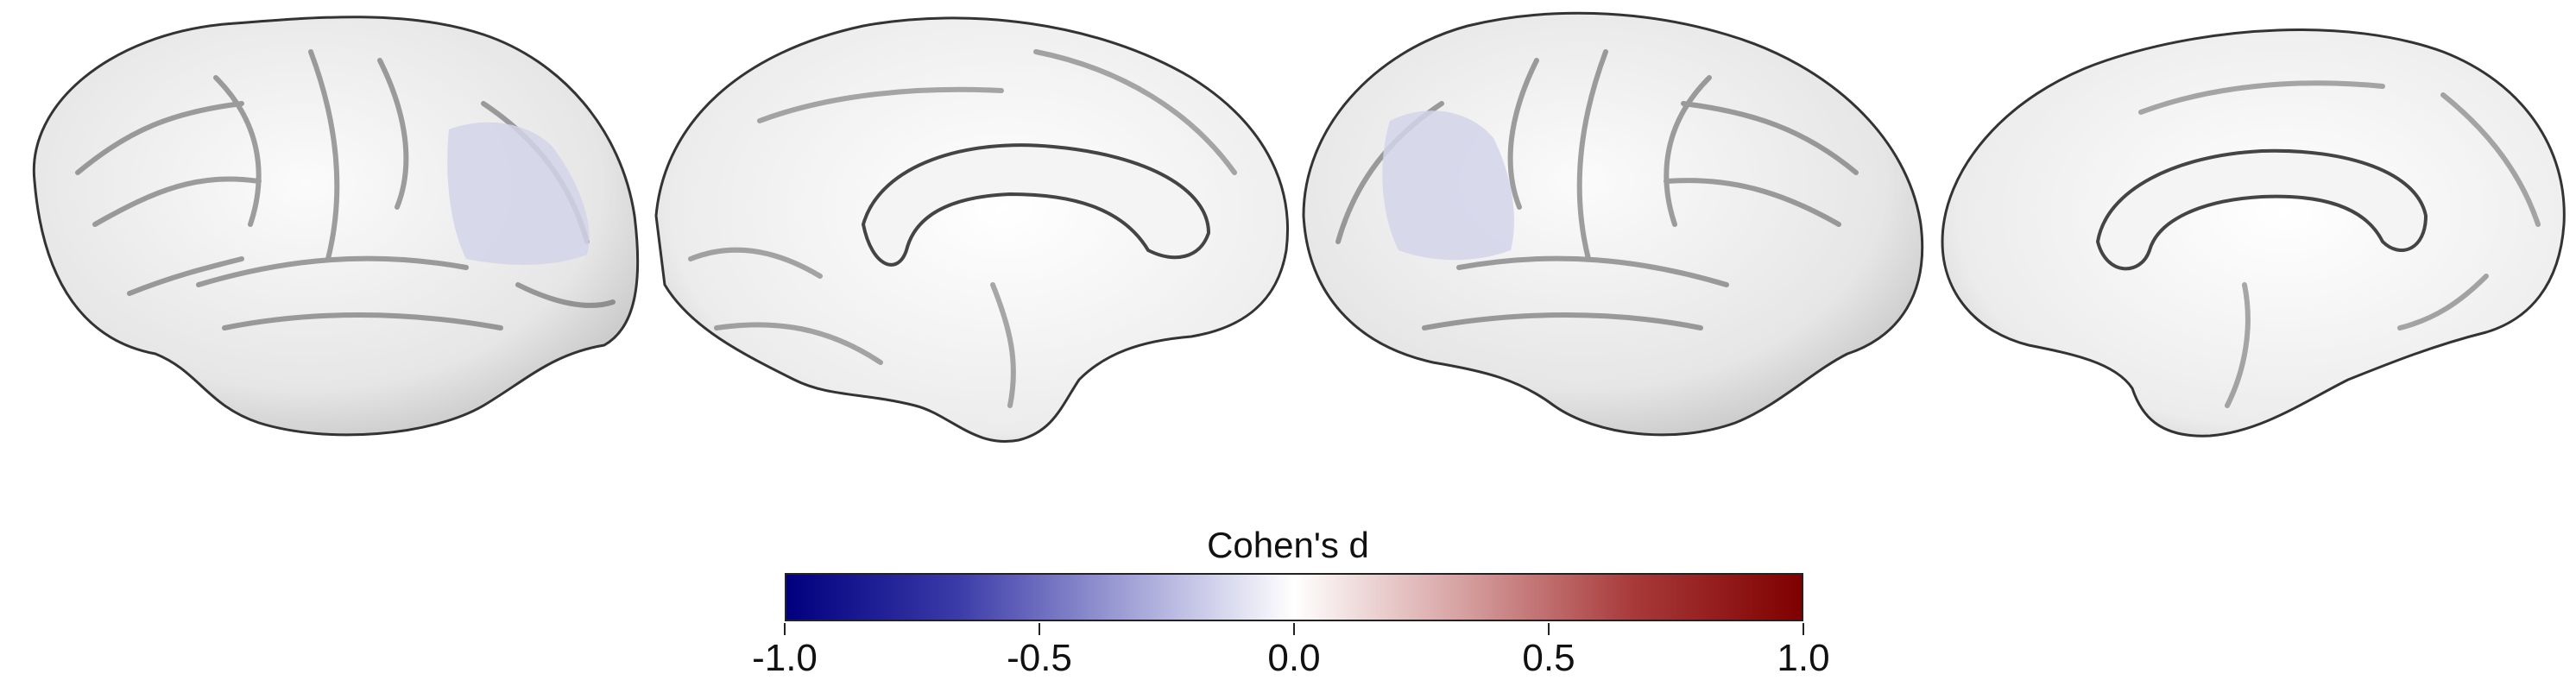 The image size is (2576, 680). I want to click on highlight-region-left, so click(518, 194).